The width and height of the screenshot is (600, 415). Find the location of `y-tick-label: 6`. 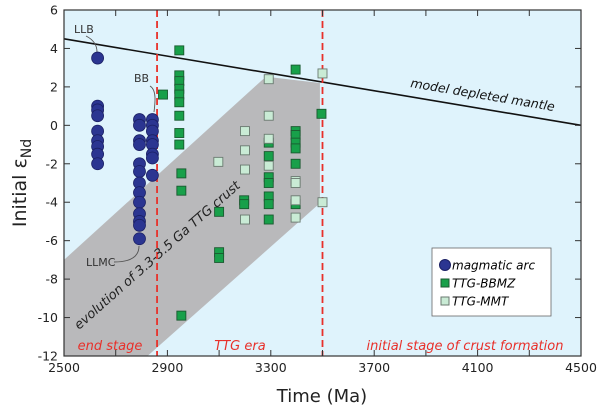

y-tick-label: 6 is located at coordinates (54, 10).